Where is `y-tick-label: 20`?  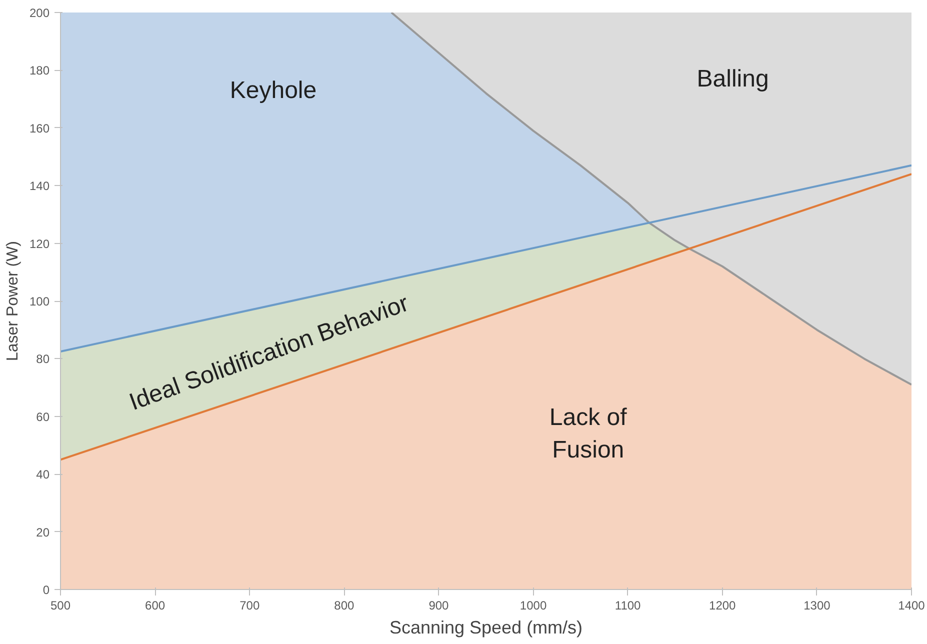
y-tick-label: 20 is located at coordinates (43, 532).